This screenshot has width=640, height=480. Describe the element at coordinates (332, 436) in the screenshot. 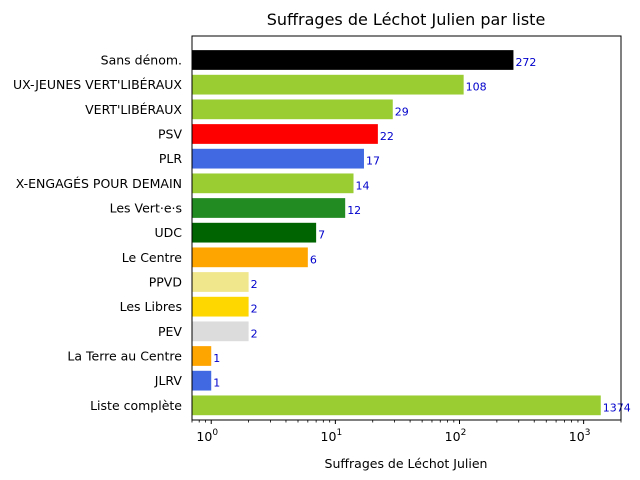

I see `x-tick-label: 101` at that location.